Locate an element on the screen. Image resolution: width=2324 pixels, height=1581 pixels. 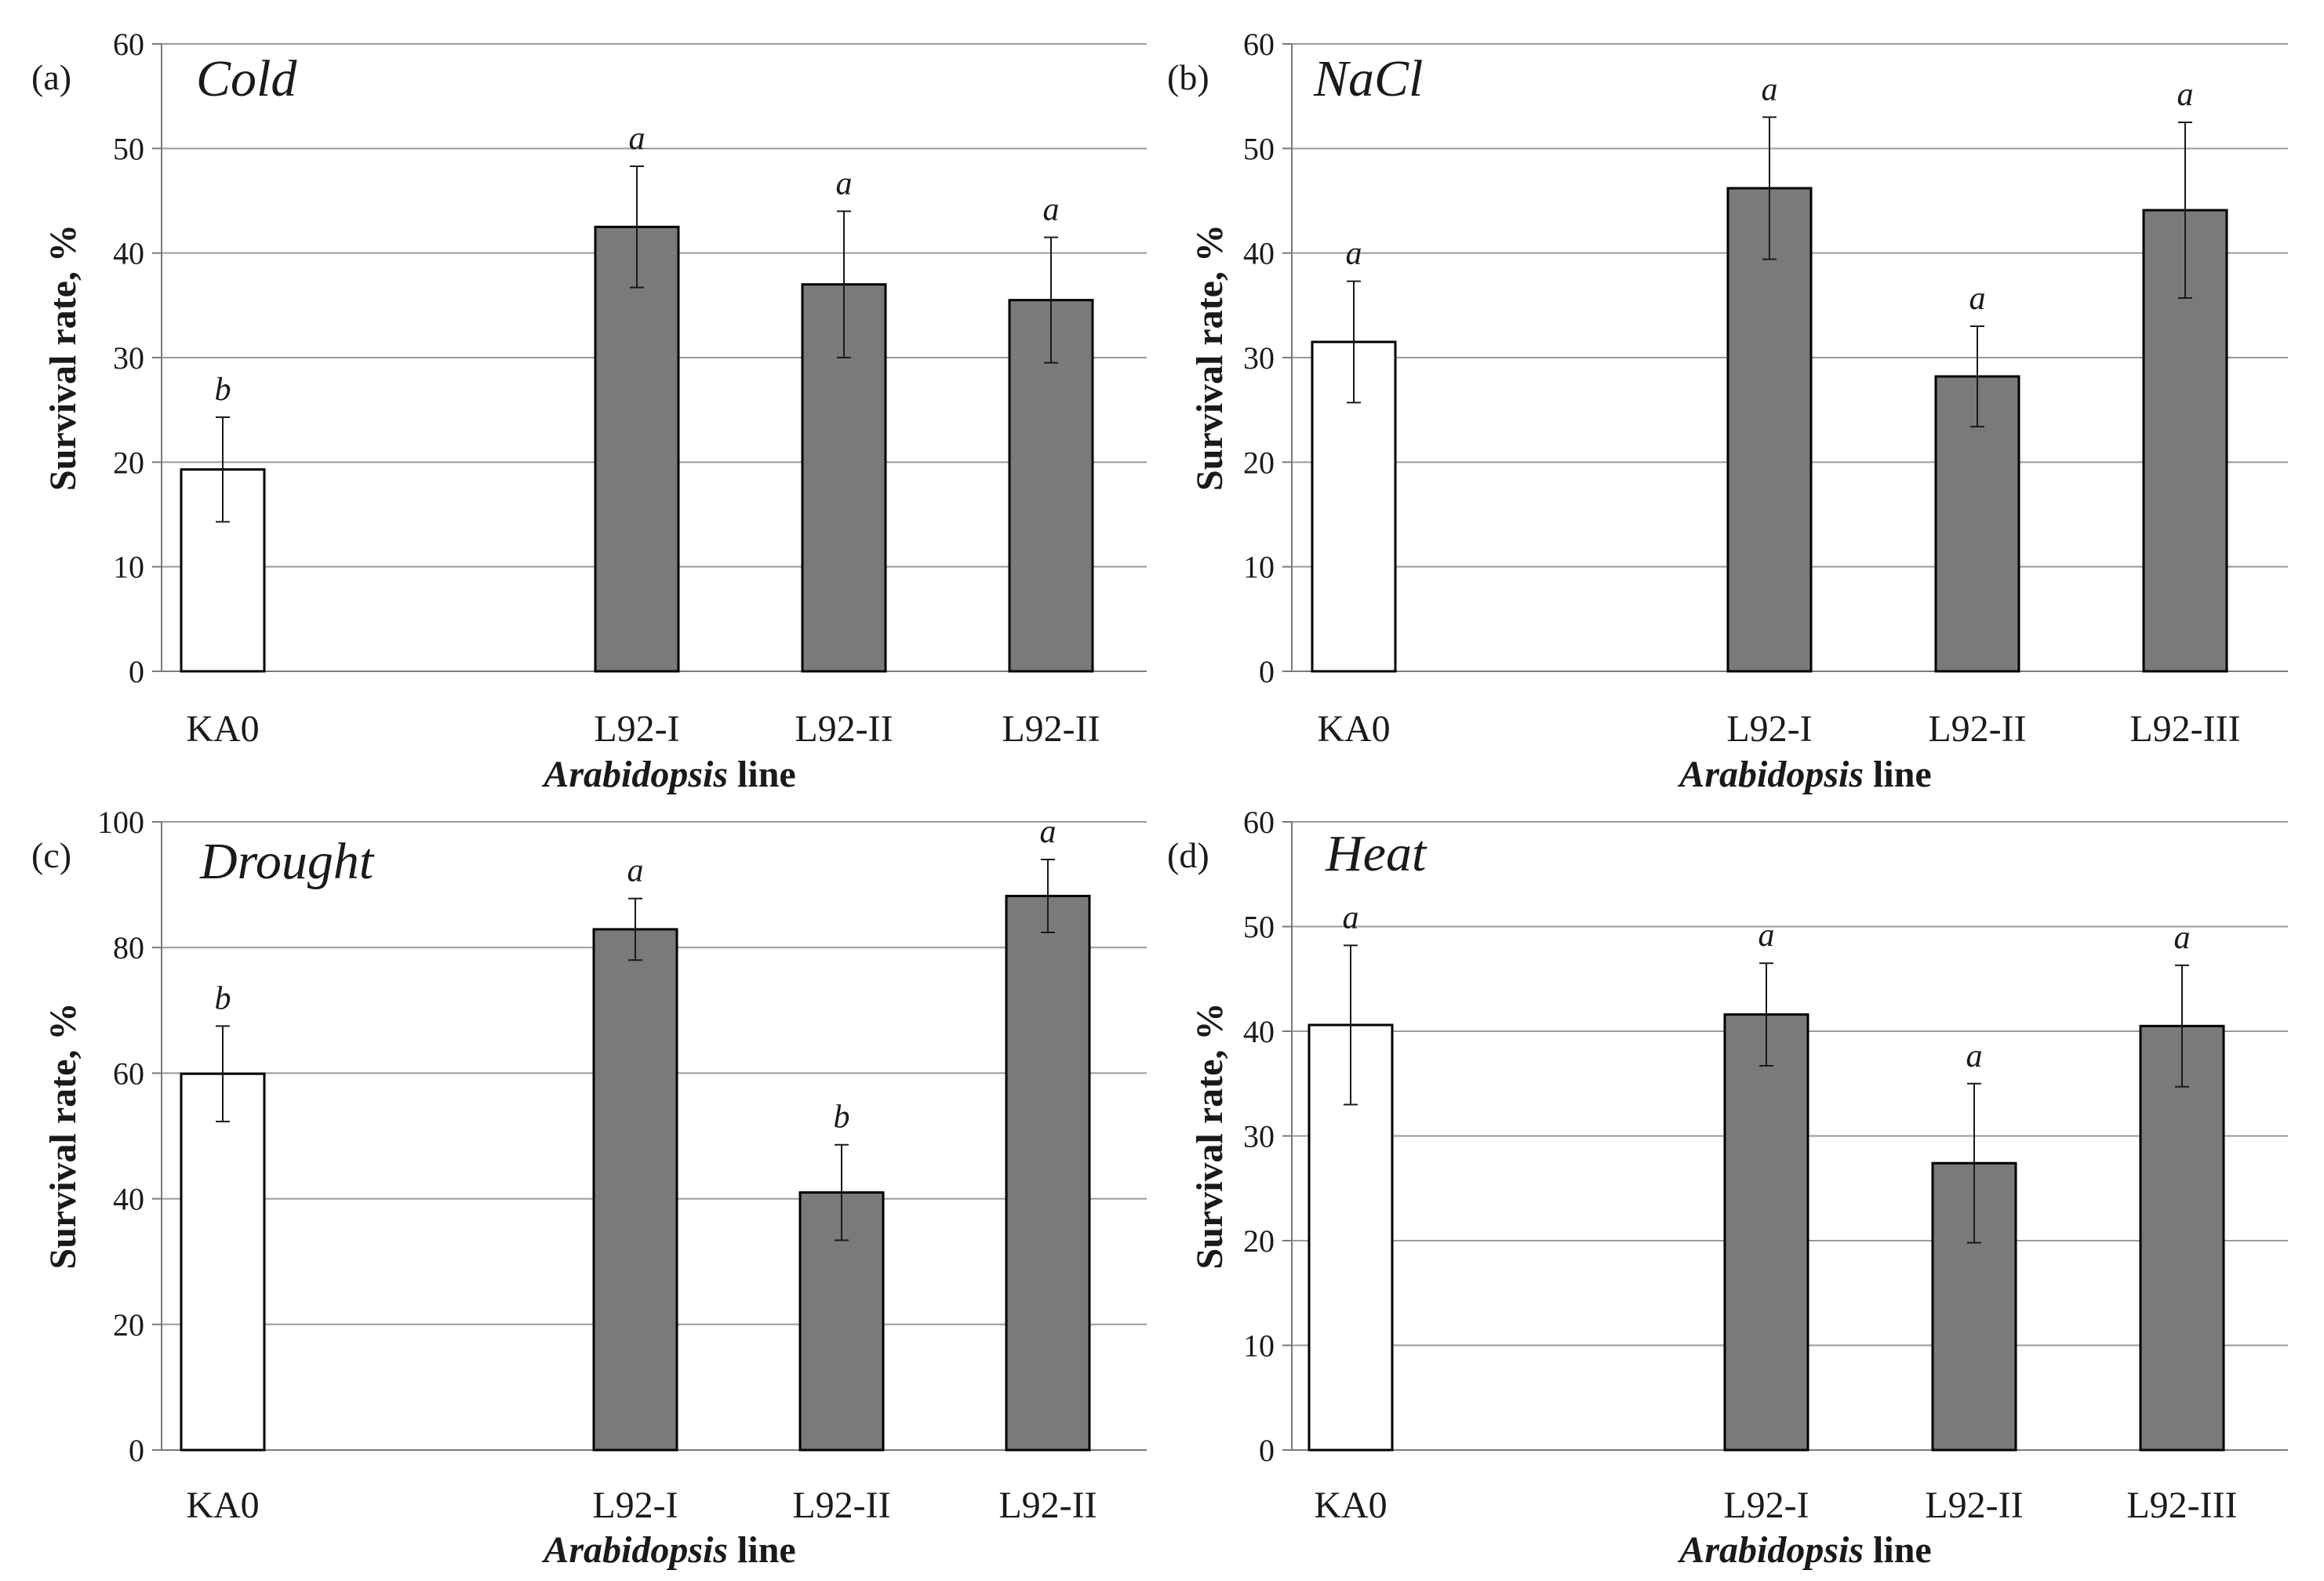
panel-title: Heat is located at coordinates (1376, 853).